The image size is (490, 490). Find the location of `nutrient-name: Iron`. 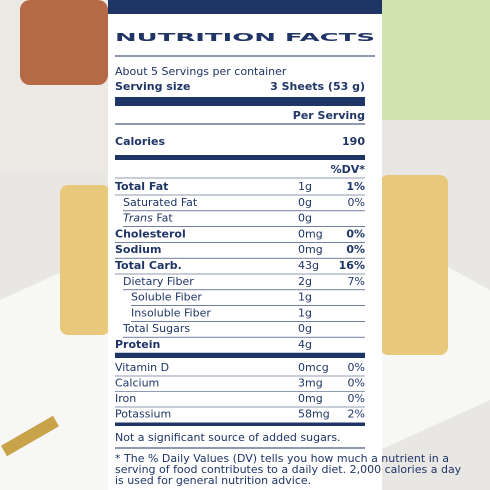

nutrient-name: Iron is located at coordinates (125, 398).